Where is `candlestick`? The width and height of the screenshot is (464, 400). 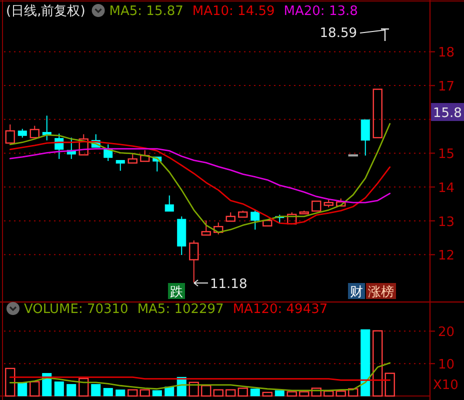 candlestick is located at coordinates (181, 236).